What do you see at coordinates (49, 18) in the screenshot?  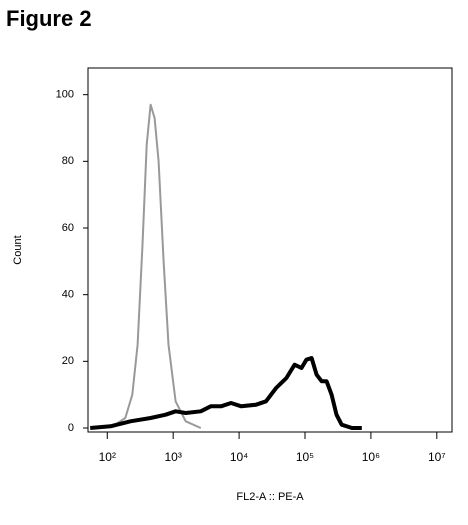 I see `chart-title: Figure 2` at bounding box center [49, 18].